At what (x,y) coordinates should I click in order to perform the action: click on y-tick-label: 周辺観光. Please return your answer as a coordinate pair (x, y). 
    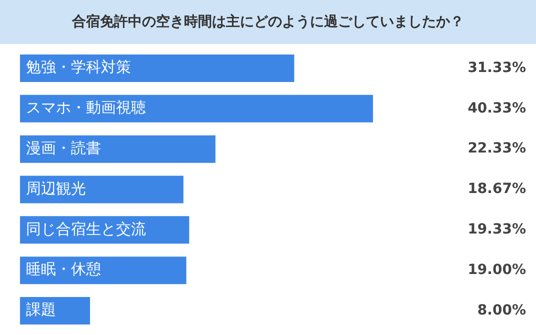
    Looking at the image, I should click on (56, 188).